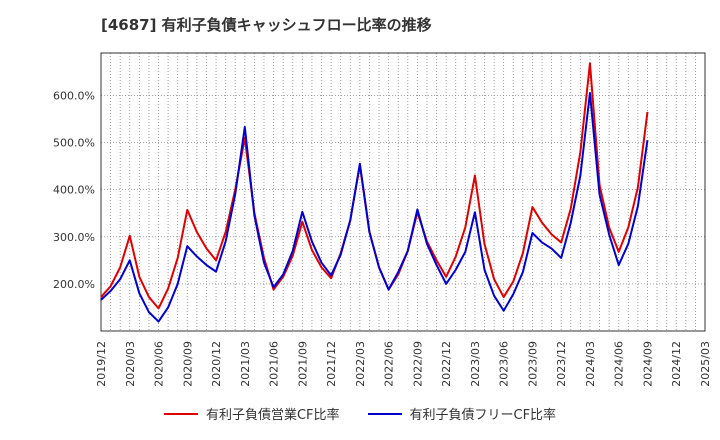 This screenshot has width=720, height=440. What do you see at coordinates (74, 143) in the screenshot?
I see `y-tick-label: 500.0%` at bounding box center [74, 143].